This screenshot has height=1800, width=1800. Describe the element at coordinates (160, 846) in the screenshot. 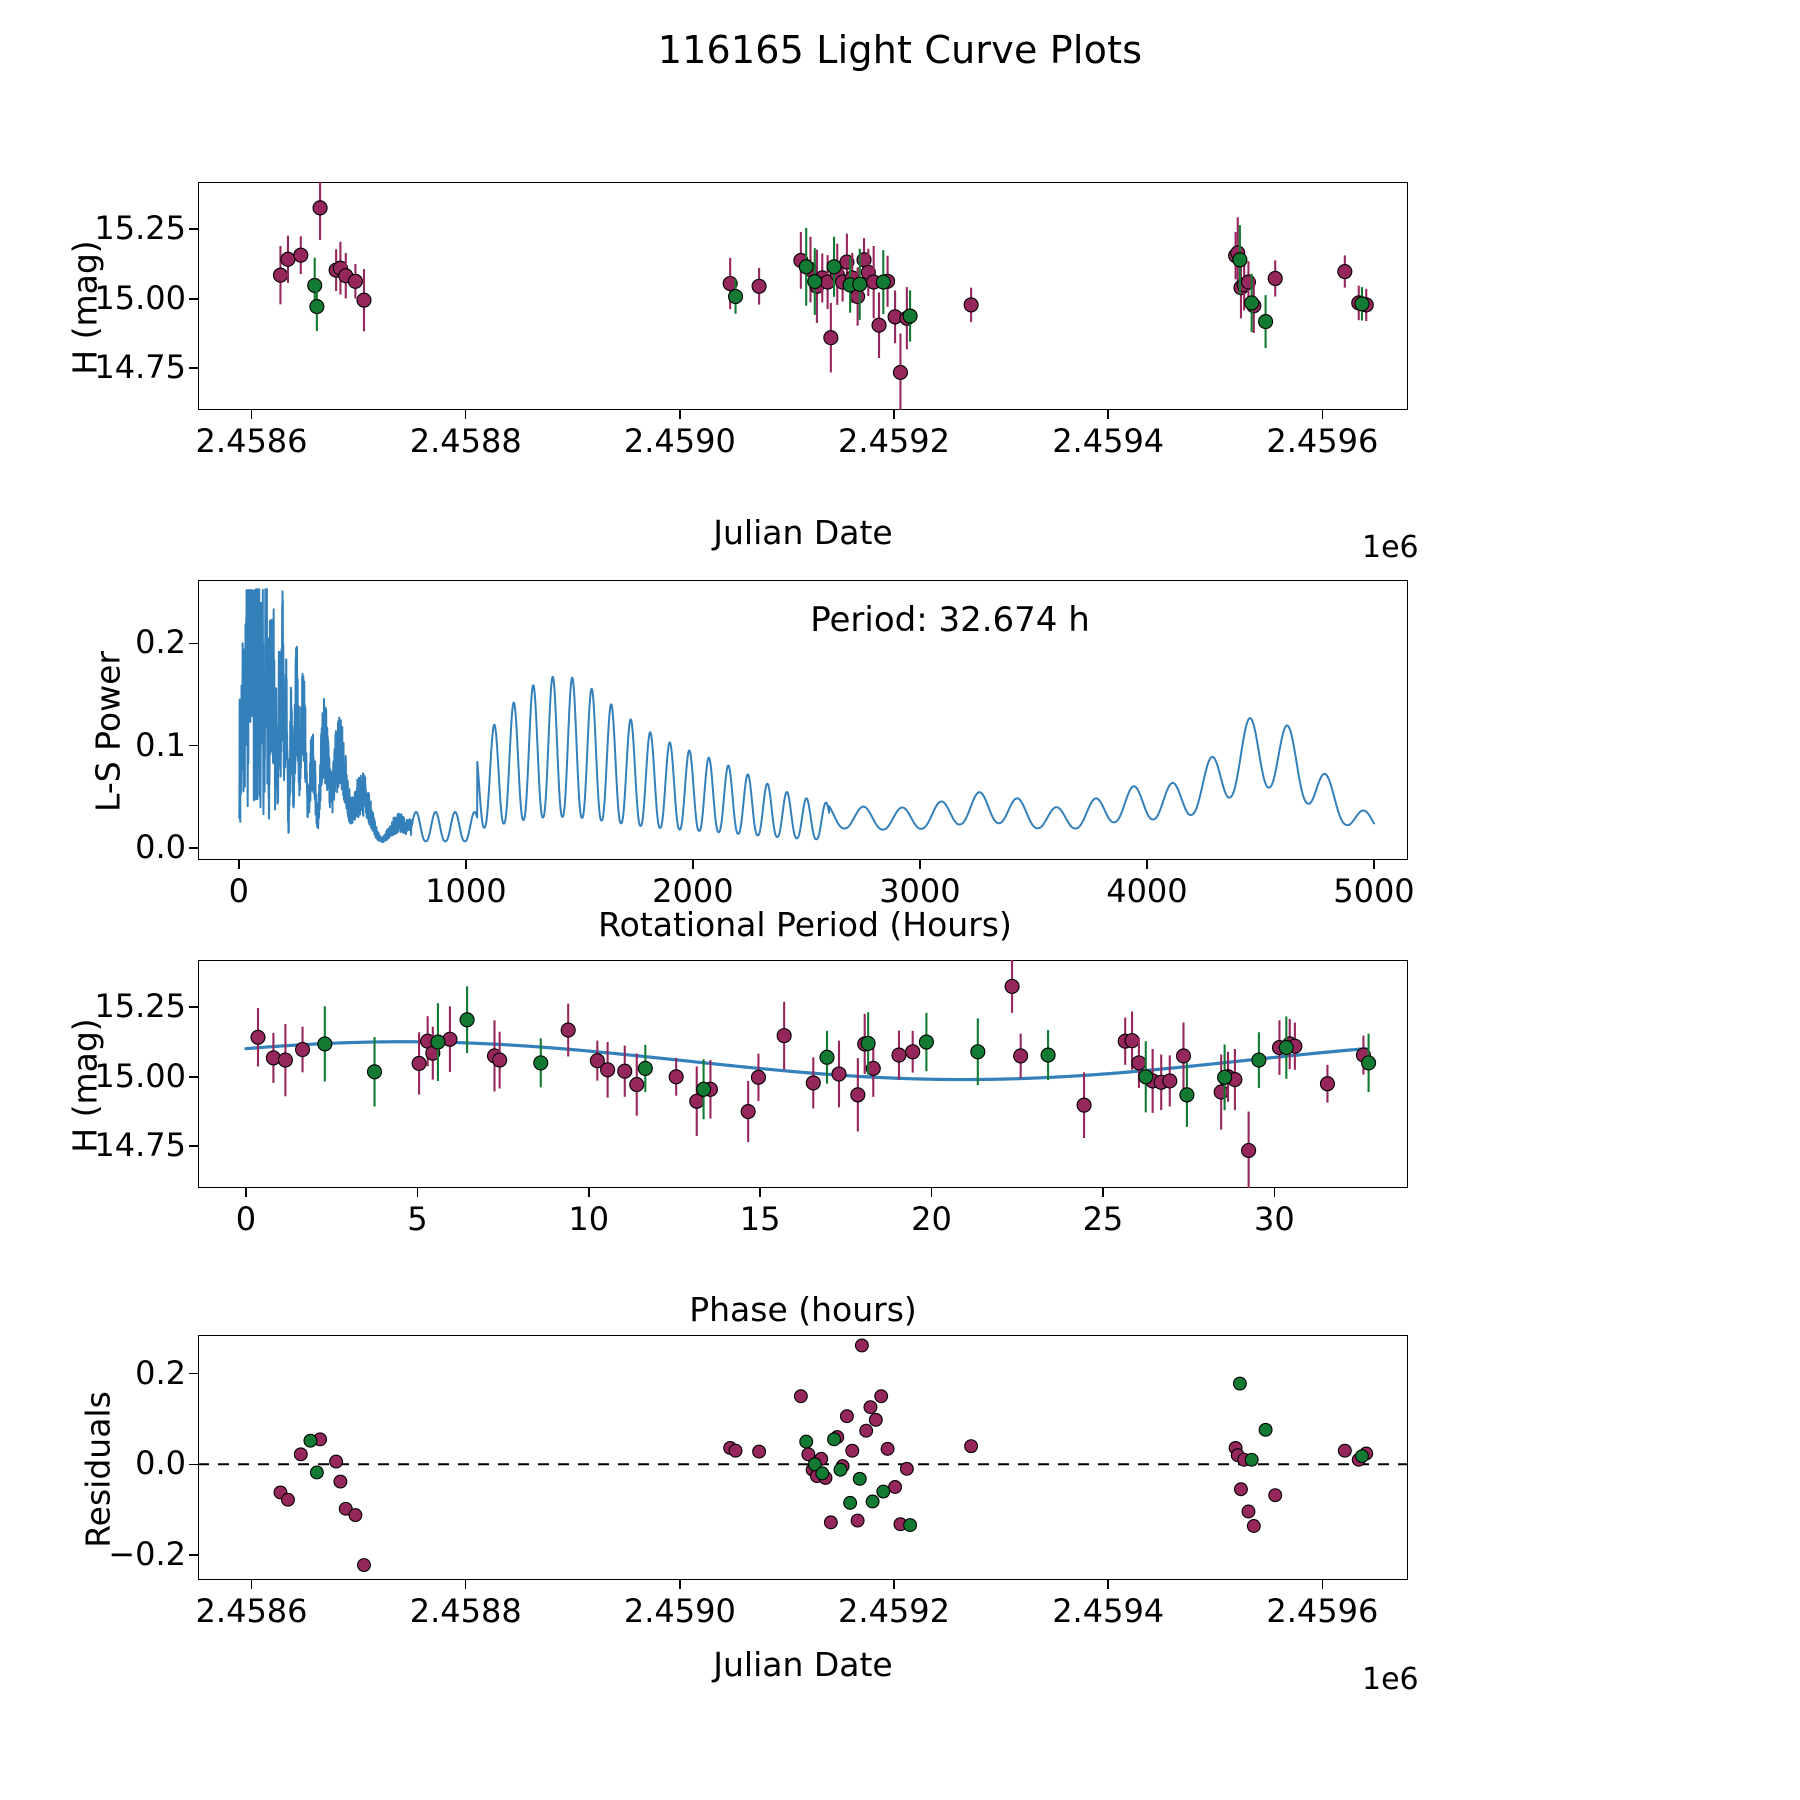

I see `periodogram-ytick: 0.0` at that location.